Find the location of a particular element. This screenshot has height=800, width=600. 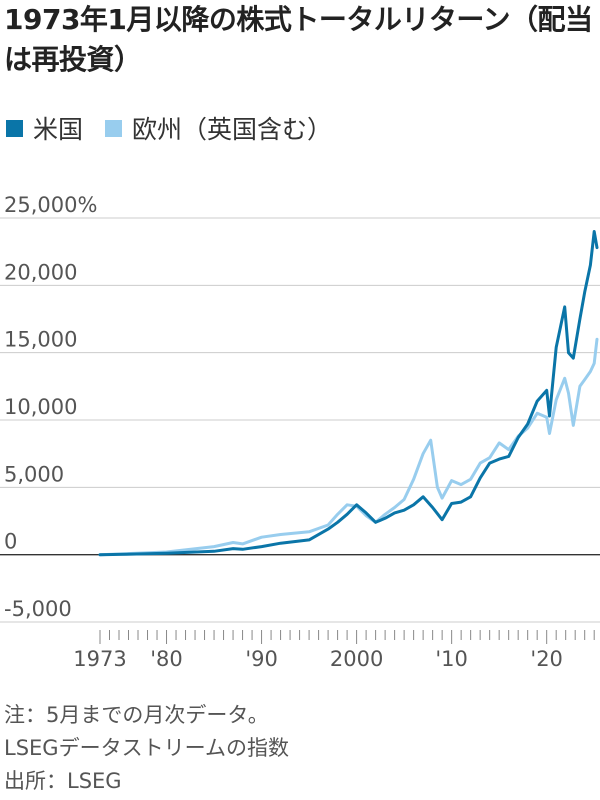

x-tick-label-3: 2000 is located at coordinates (356, 659).